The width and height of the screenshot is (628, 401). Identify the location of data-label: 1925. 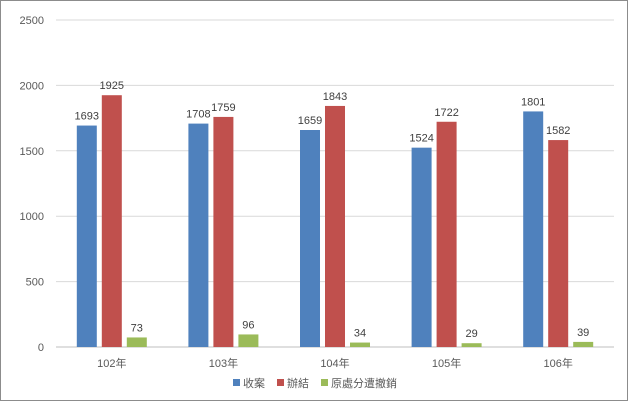
(112, 86).